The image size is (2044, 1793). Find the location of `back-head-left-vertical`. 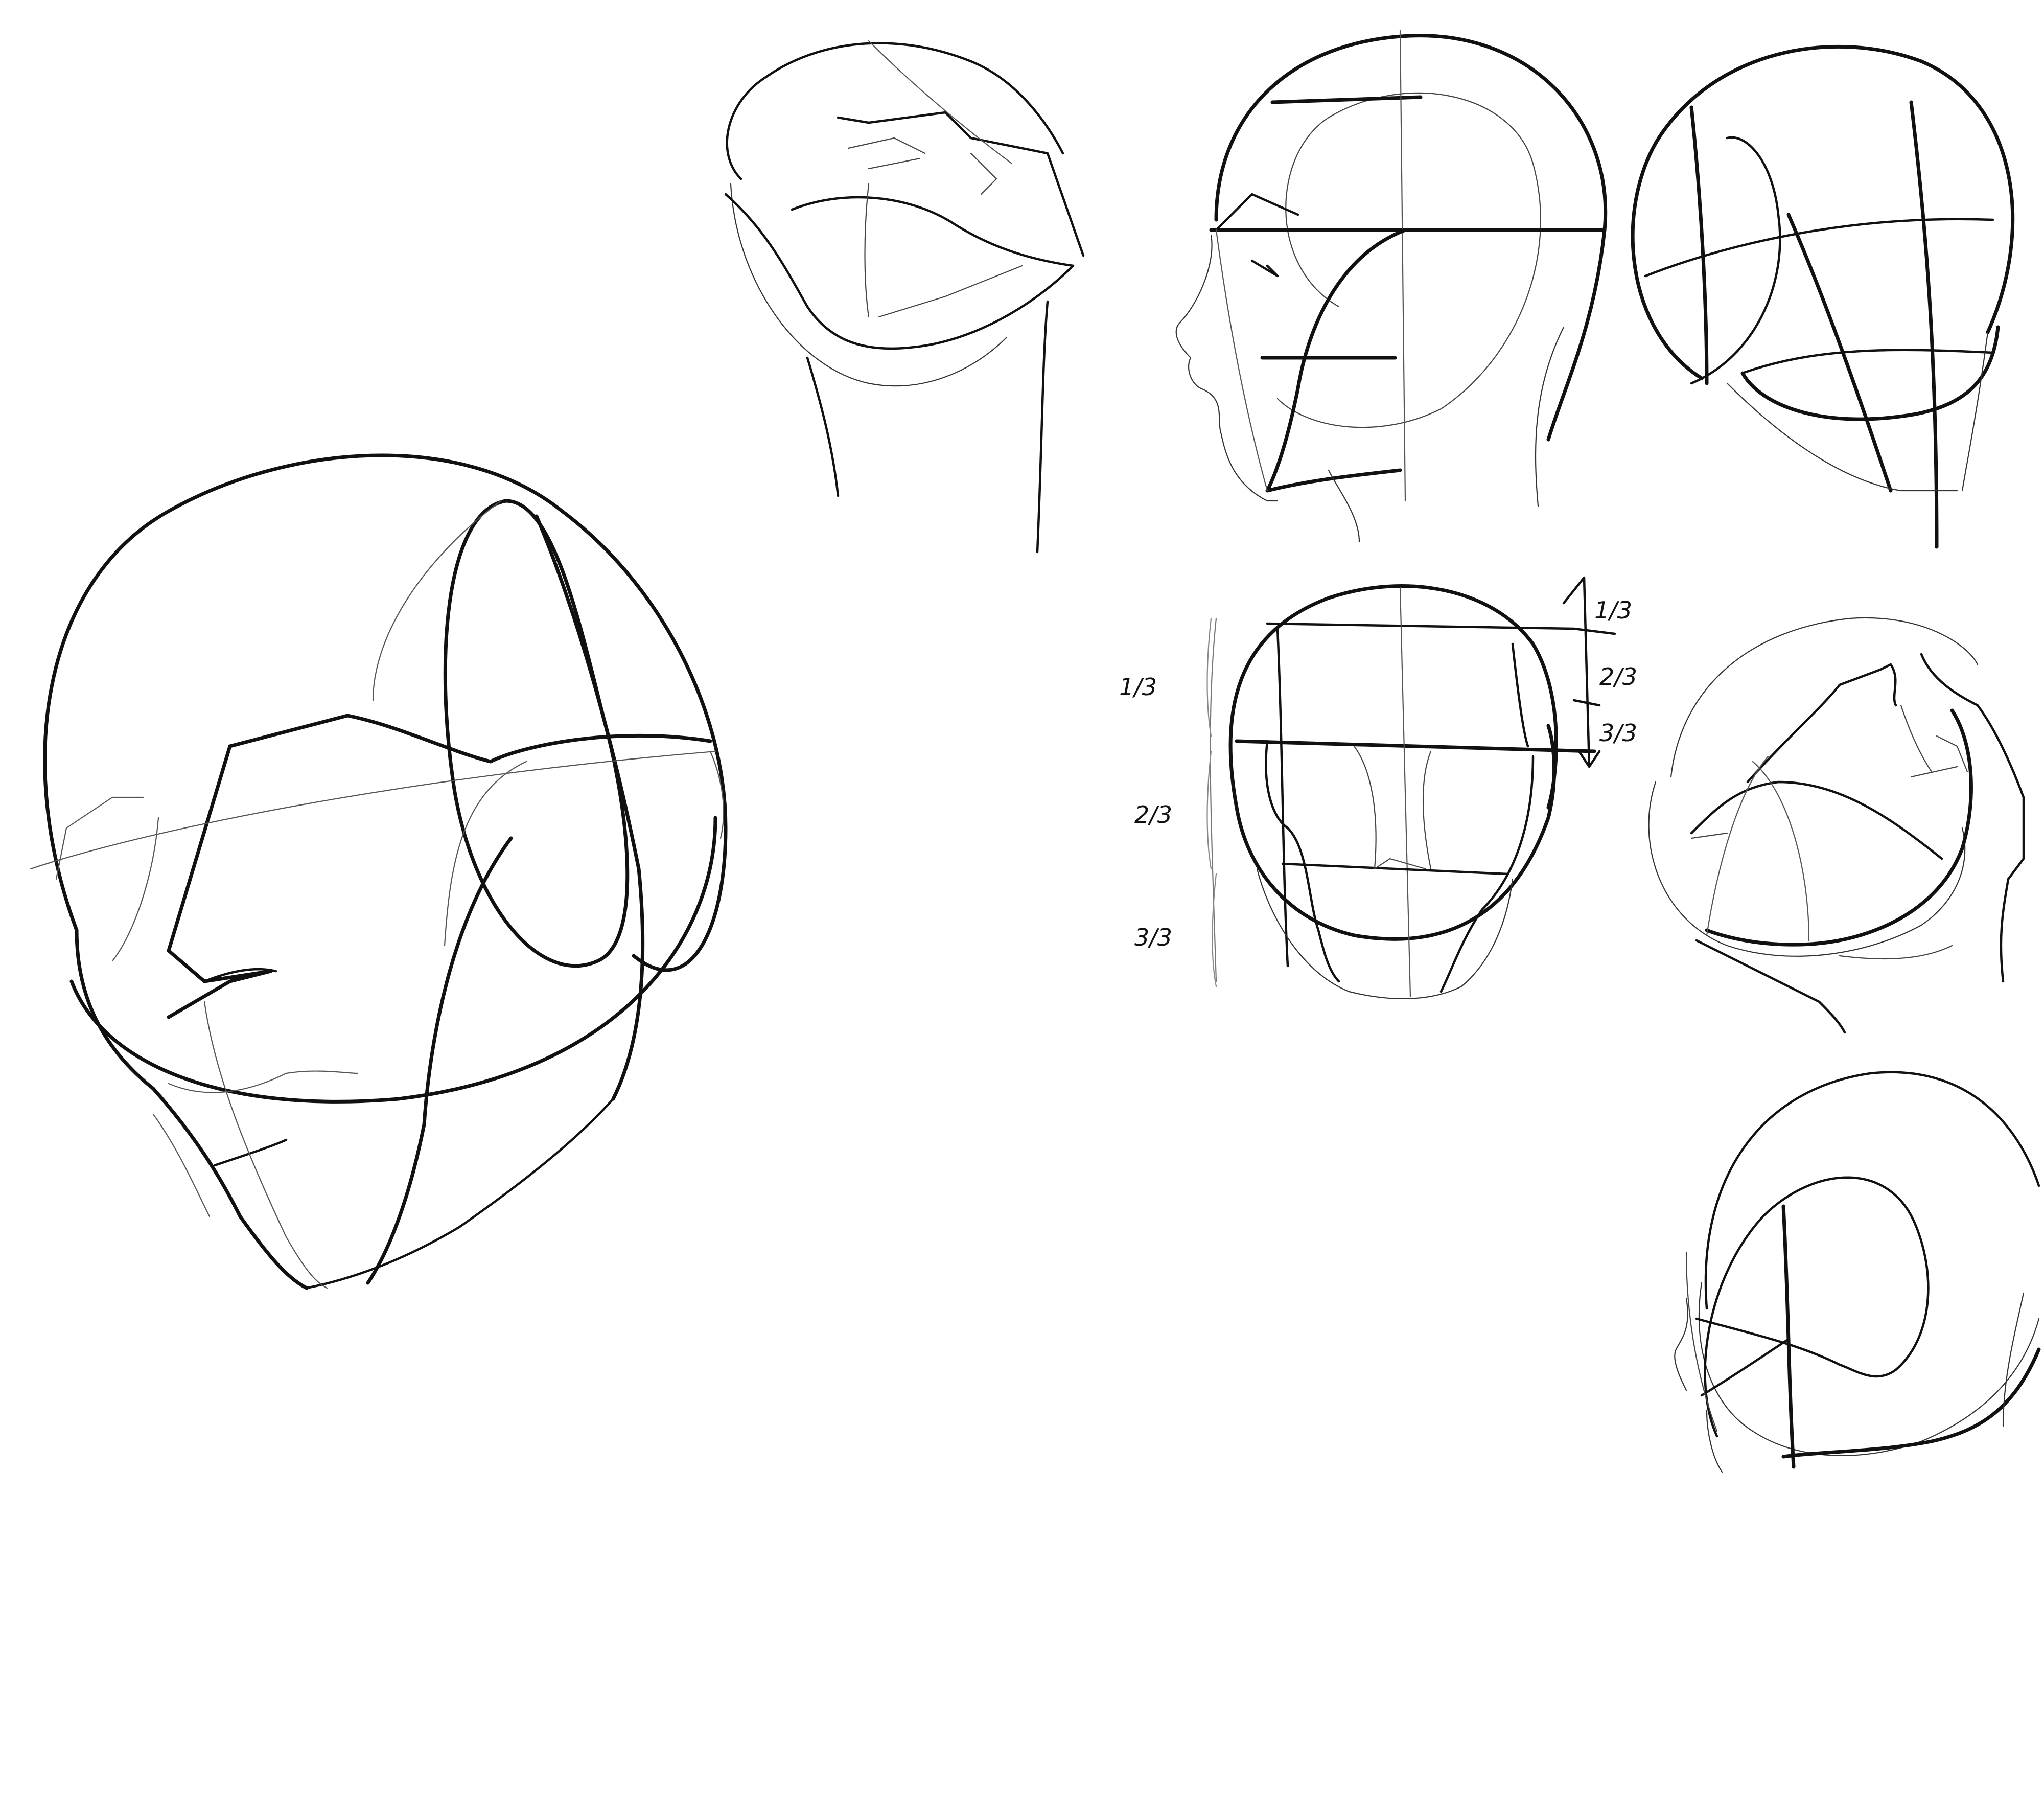

back-head-left-vertical is located at coordinates (1699, 245).